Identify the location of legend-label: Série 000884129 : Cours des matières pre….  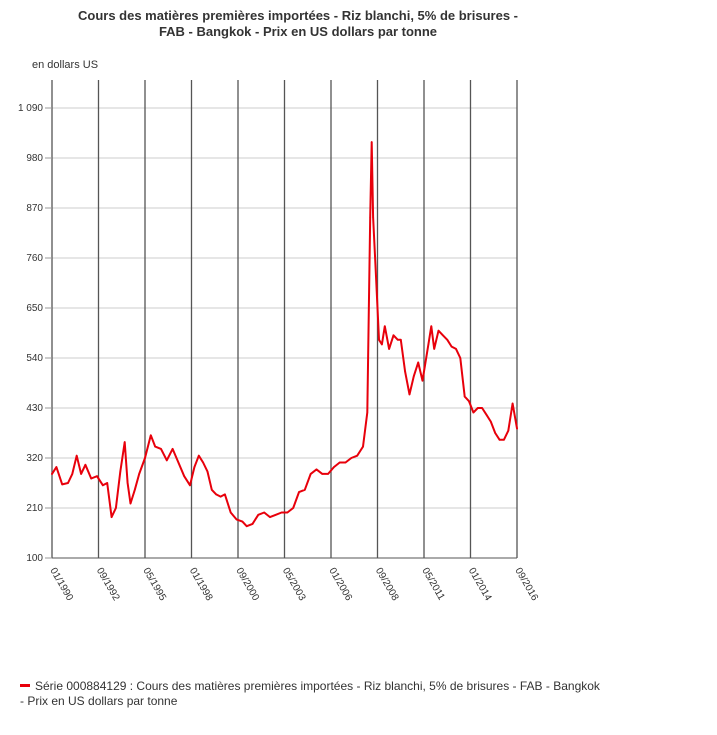
(310, 693).